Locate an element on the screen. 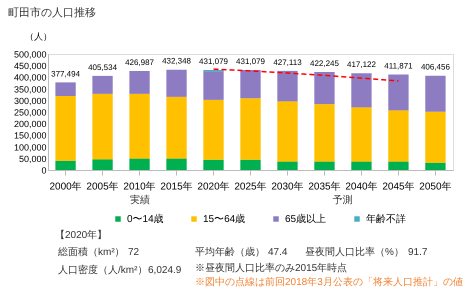 This screenshot has width=474, height=289. total-label: 427,113 is located at coordinates (287, 62).